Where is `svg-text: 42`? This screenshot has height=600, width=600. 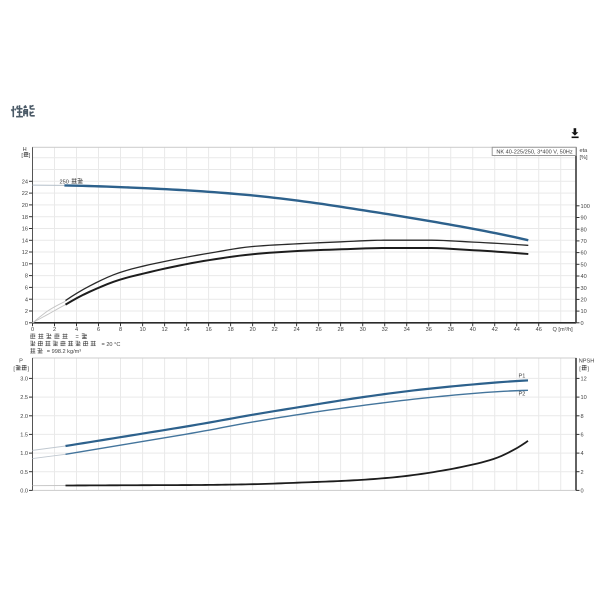
svg-text: 42 is located at coordinates (495, 330).